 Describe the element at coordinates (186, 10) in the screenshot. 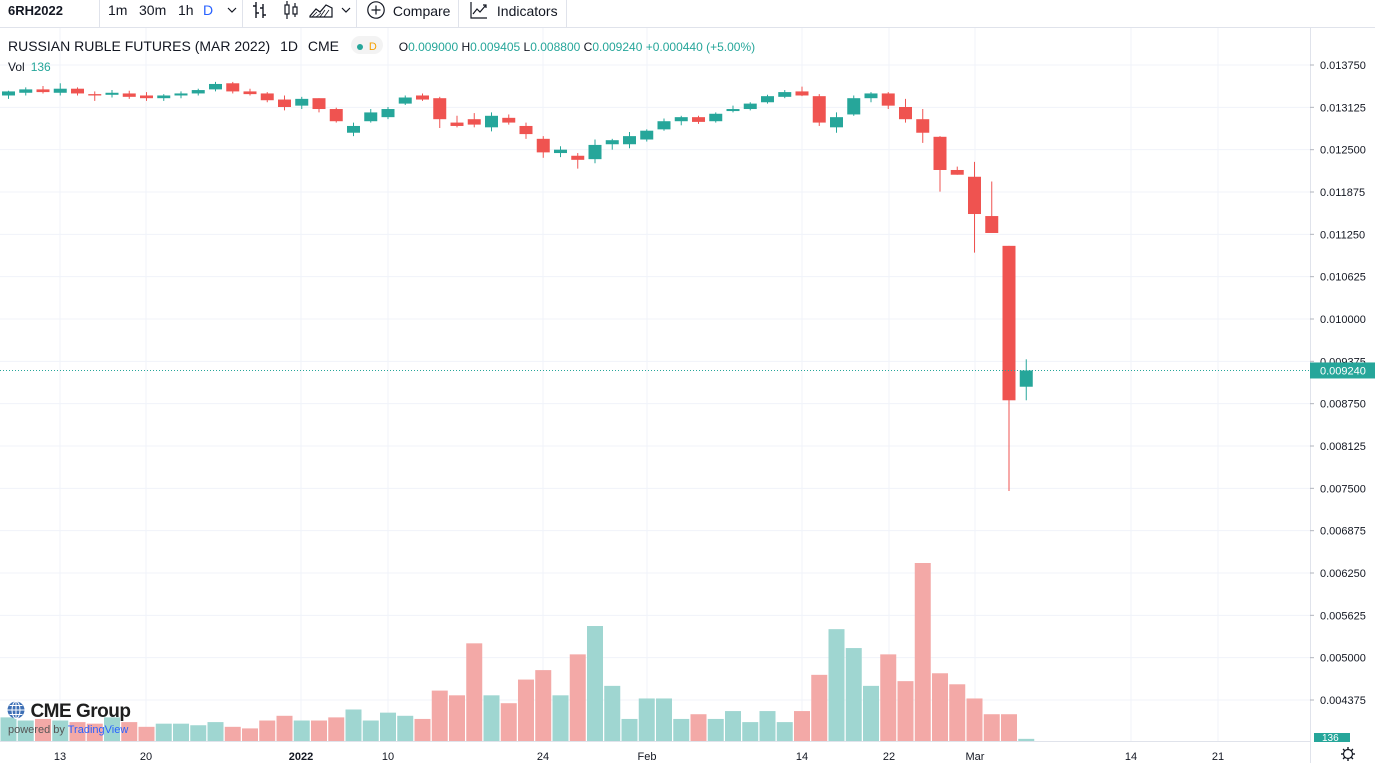

I see `interval-1h: 1h` at that location.